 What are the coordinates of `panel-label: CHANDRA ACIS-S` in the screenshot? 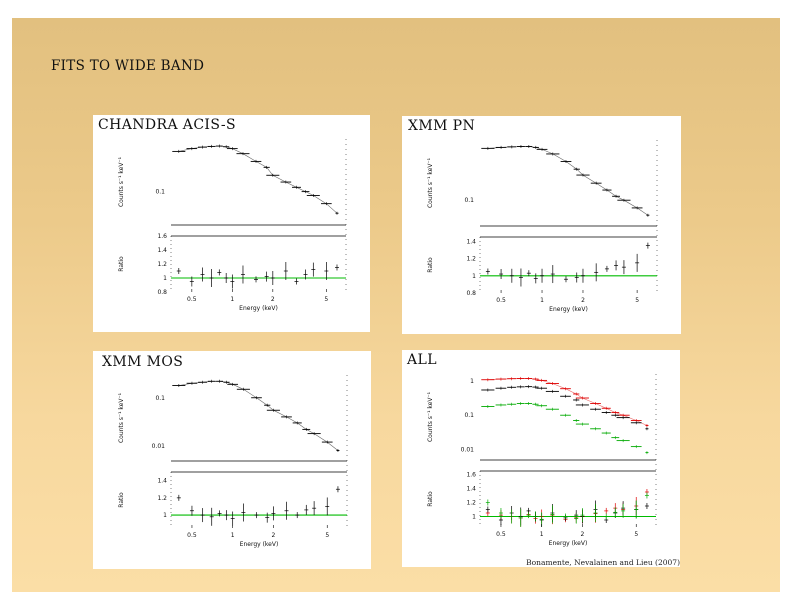 It's located at (167, 125).